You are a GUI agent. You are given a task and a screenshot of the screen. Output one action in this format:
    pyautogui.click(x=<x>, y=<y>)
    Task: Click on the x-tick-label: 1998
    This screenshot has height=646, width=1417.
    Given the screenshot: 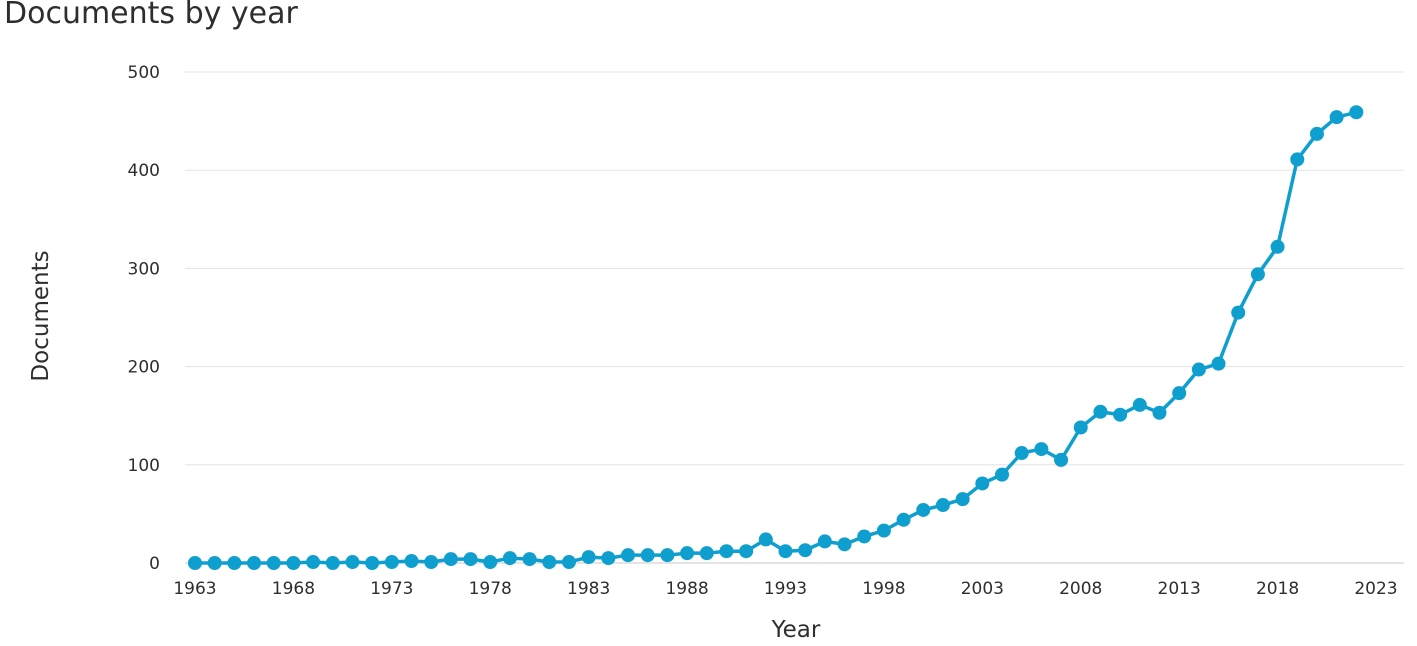 What is the action you would take?
    pyautogui.click(x=883, y=589)
    